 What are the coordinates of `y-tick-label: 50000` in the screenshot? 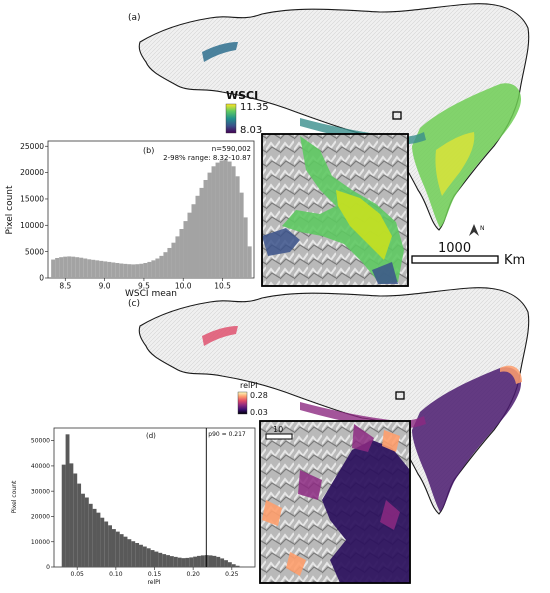 It's located at (40, 441).